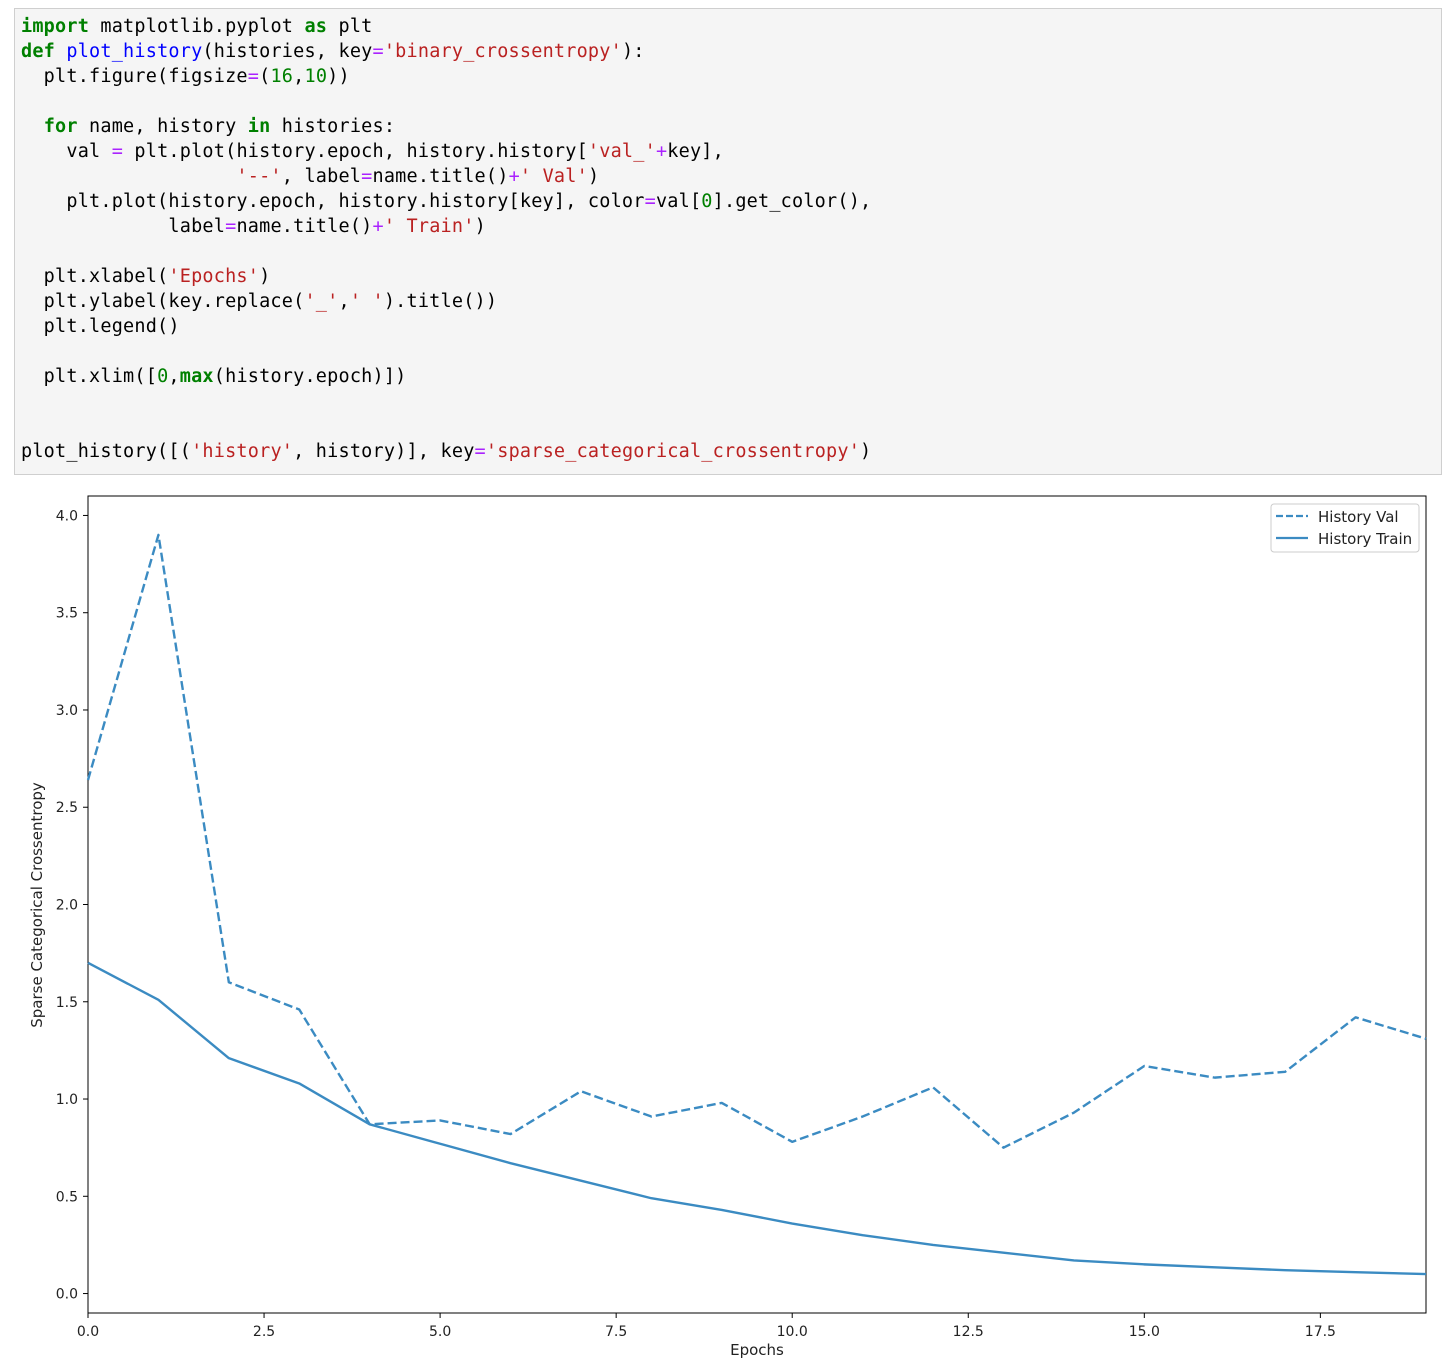 Image resolution: width=1443 pixels, height=1369 pixels. What do you see at coordinates (310, 376) in the screenshot?
I see `code-token: (history.epoch)])` at bounding box center [310, 376].